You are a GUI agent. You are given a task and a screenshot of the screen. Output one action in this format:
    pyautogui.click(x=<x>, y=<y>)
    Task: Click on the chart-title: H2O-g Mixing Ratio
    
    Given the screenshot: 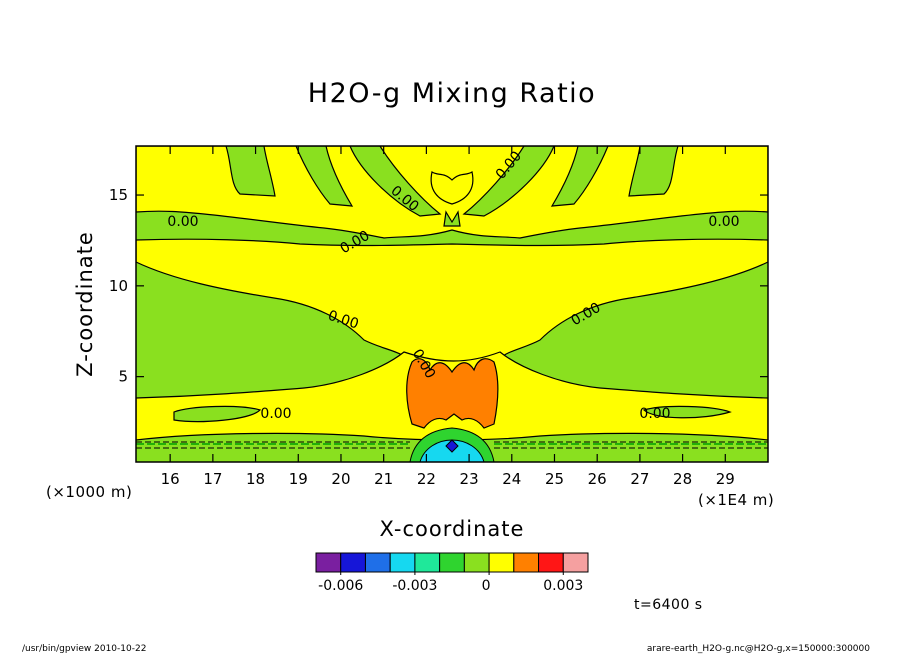 What is the action you would take?
    pyautogui.click(x=452, y=93)
    